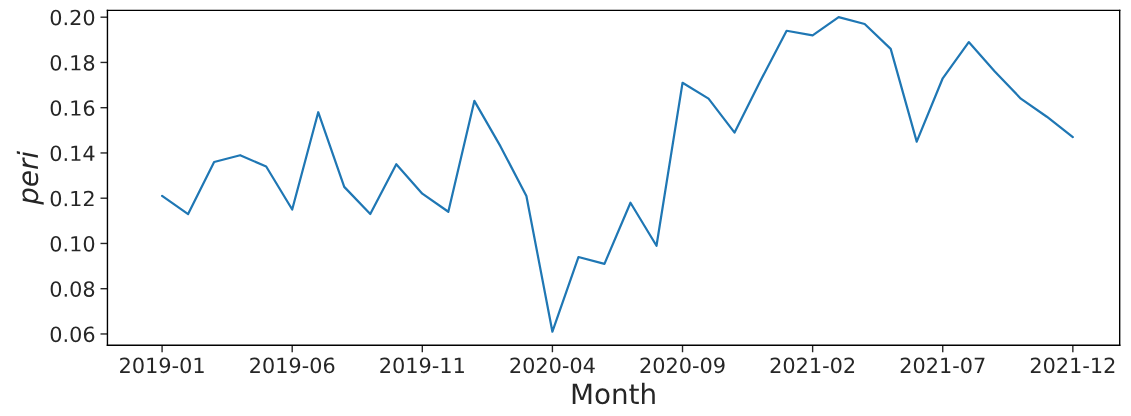  What do you see at coordinates (942, 365) in the screenshot?
I see `x-tick-label: 2021-07` at bounding box center [942, 365].